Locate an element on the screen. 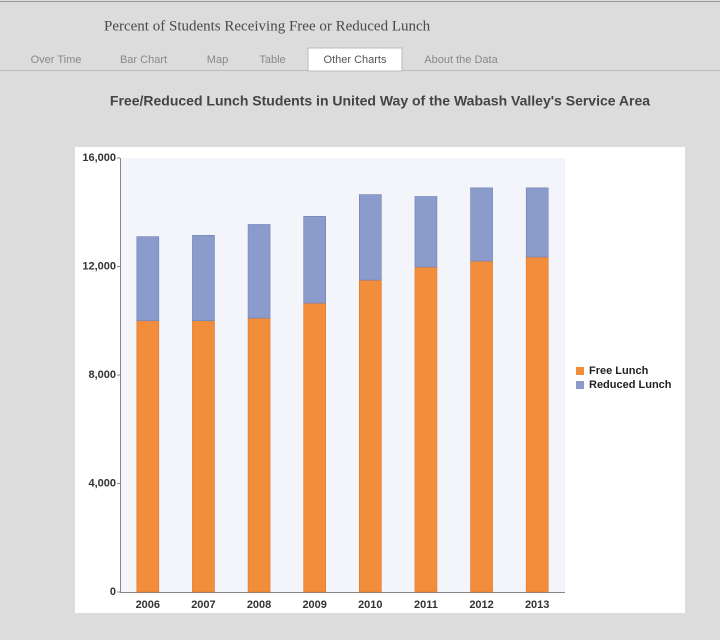  tab-active is located at coordinates (355, 59).